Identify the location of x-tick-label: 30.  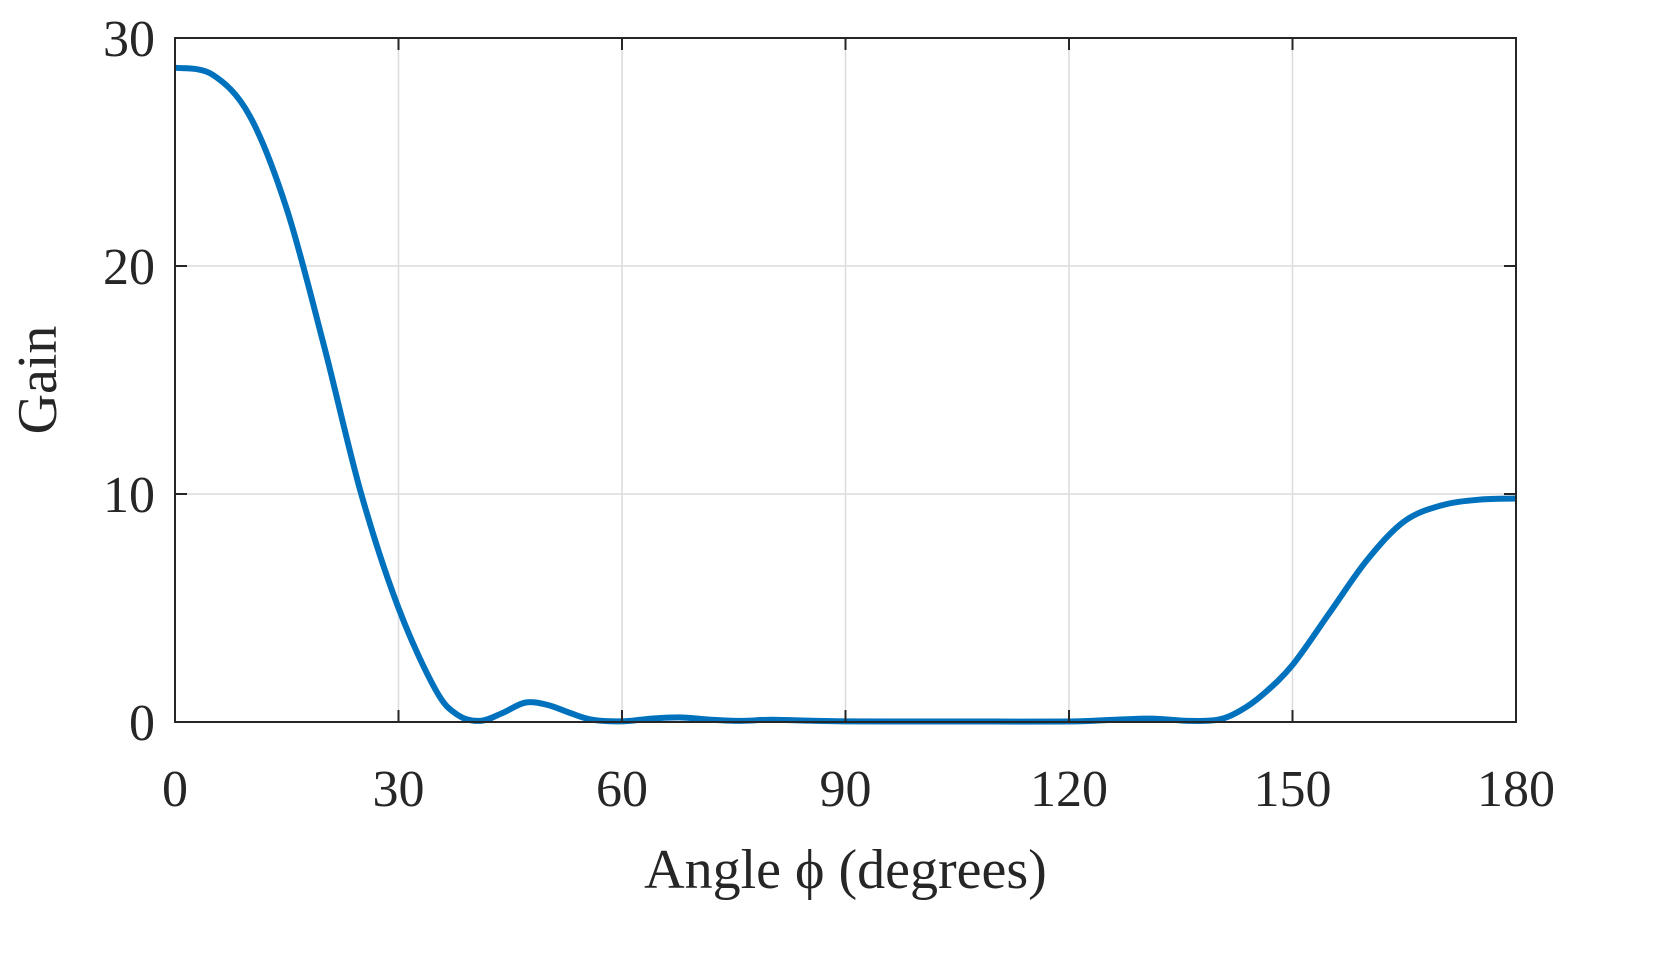
(399, 789).